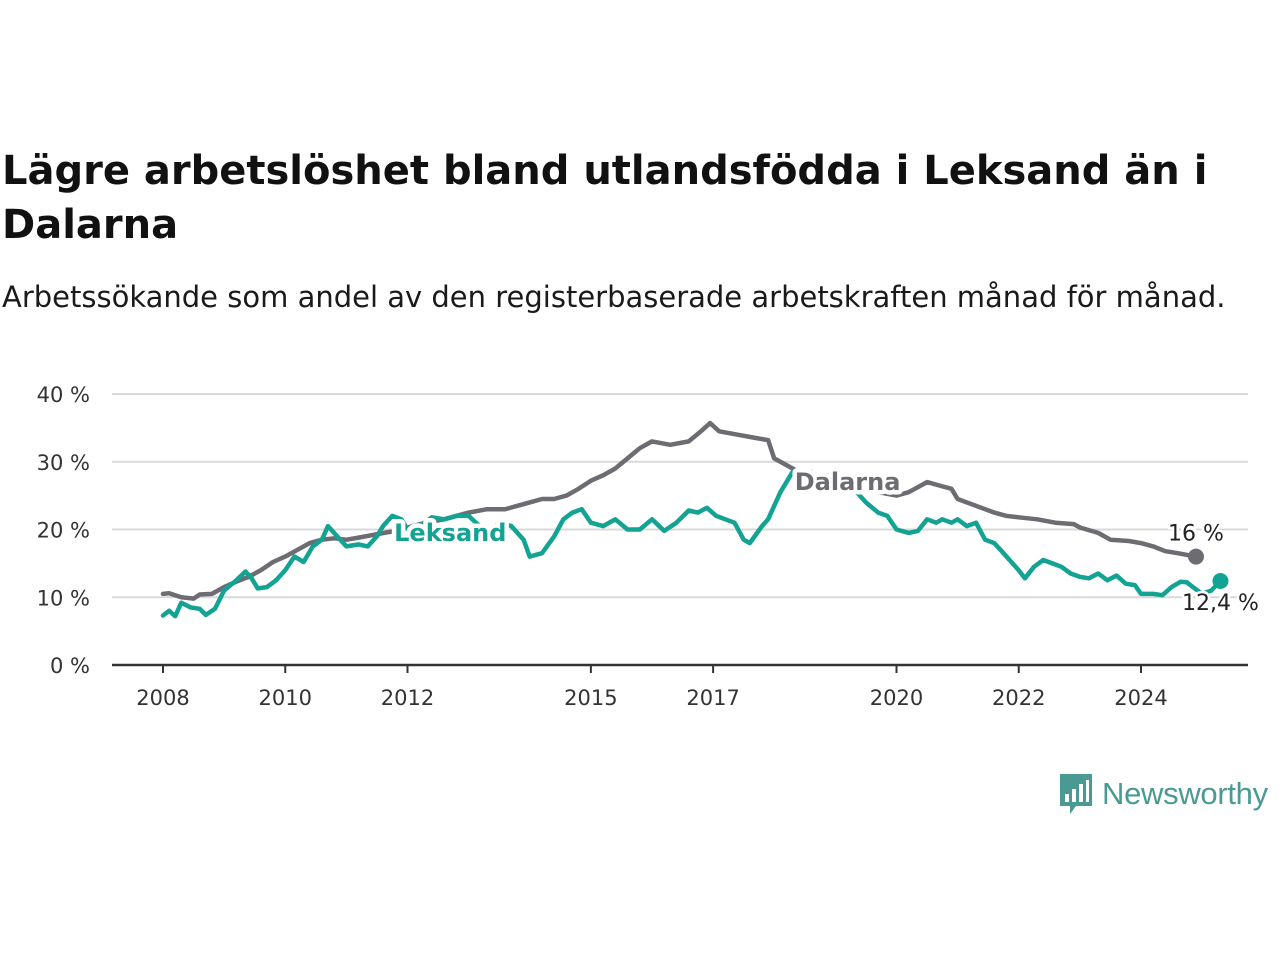  What do you see at coordinates (590, 698) in the screenshot?
I see `x-tick-label: 2015` at bounding box center [590, 698].